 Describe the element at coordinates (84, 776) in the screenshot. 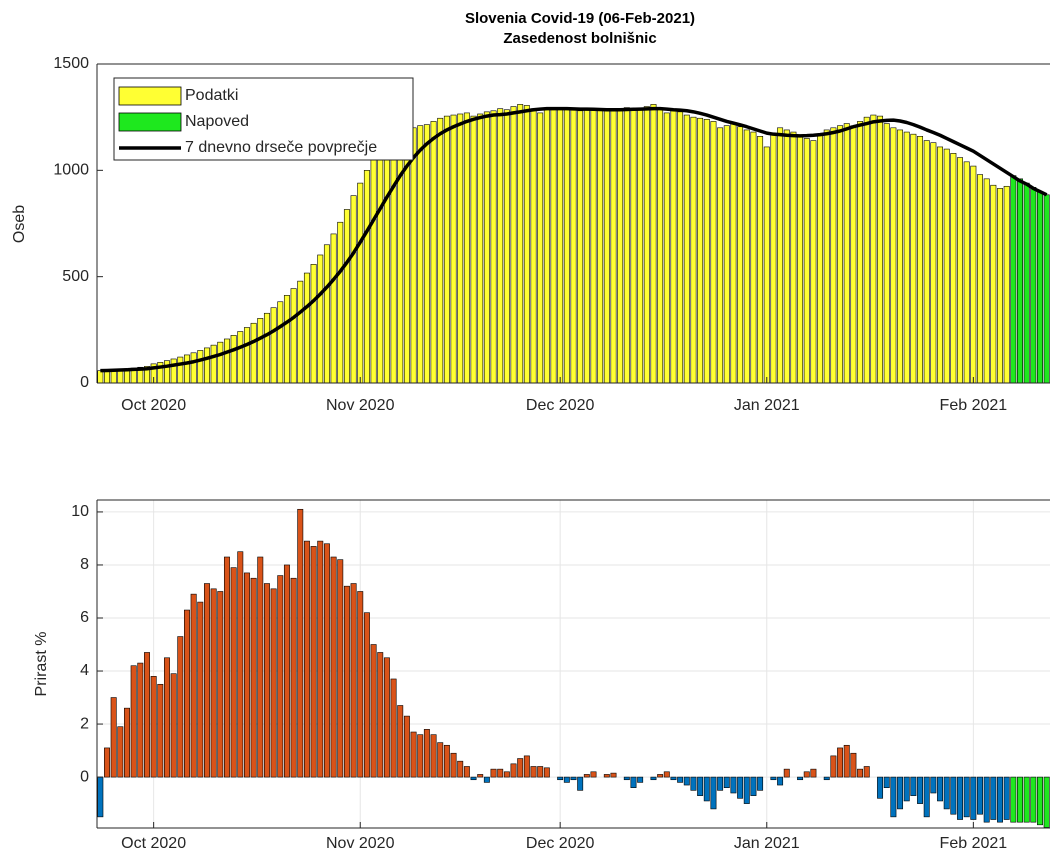

I see `y-tick-label: 0` at that location.